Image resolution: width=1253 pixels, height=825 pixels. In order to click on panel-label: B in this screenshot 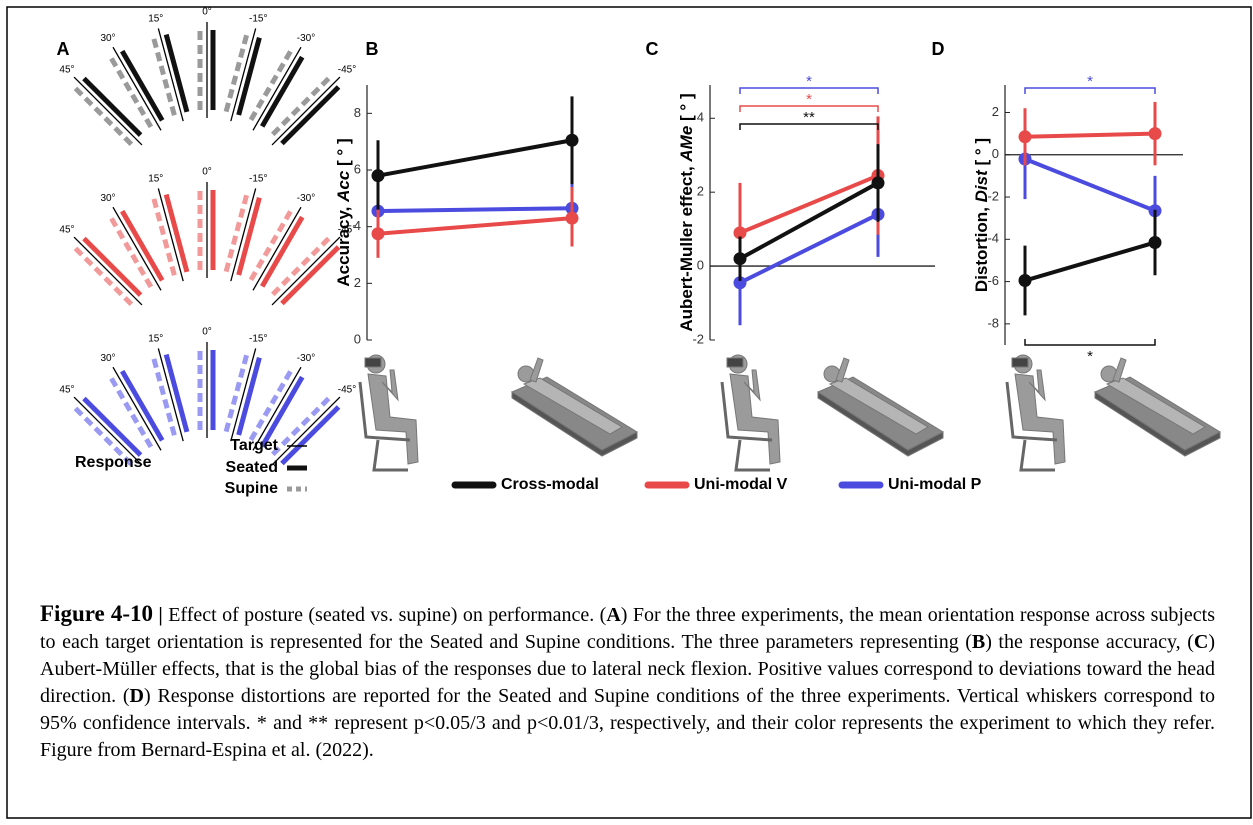, I will do `click(372, 49)`.